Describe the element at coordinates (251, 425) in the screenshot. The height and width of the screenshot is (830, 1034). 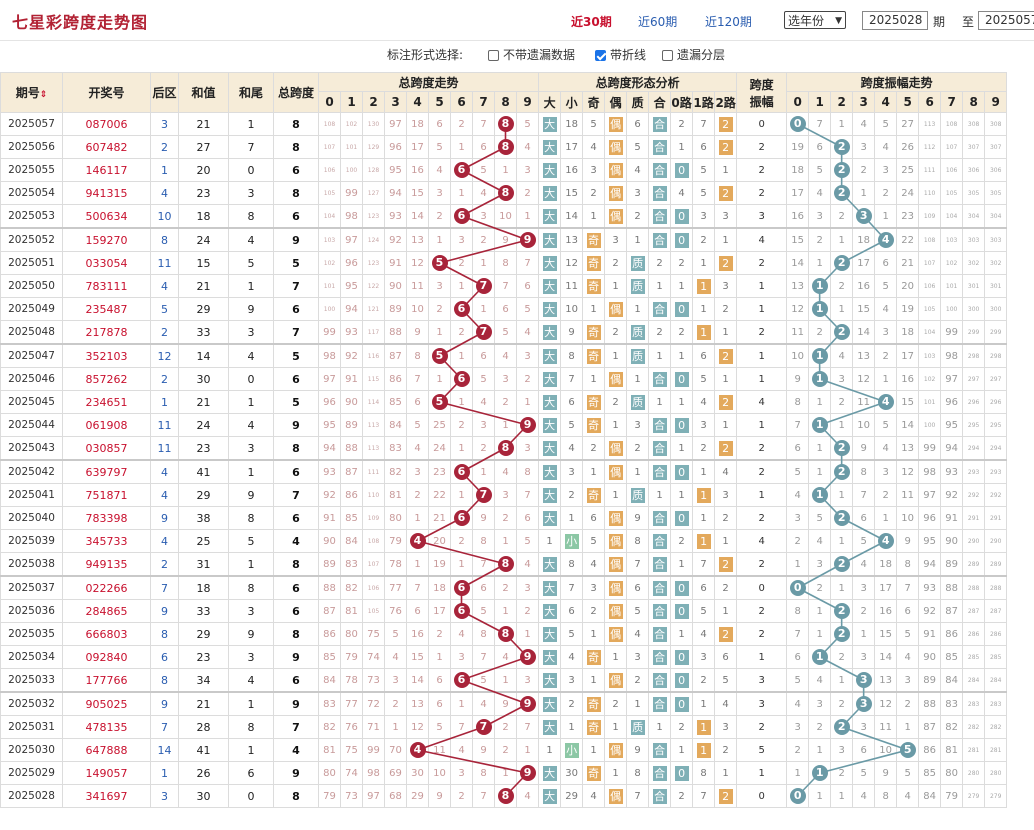
I see `tail-cell: 4` at that location.